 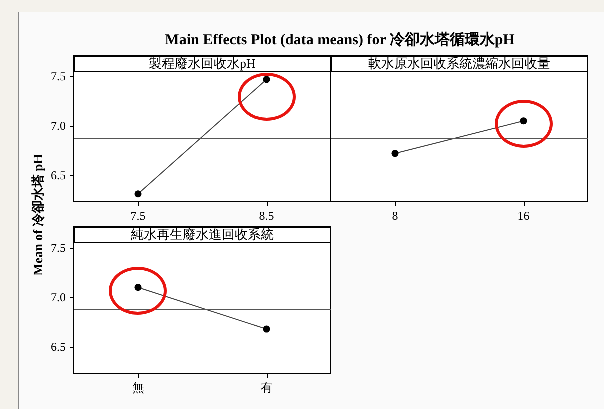 I want to click on x-axis-title: 軟水原水回收系統濃縮水回收量, so click(x=459, y=64).